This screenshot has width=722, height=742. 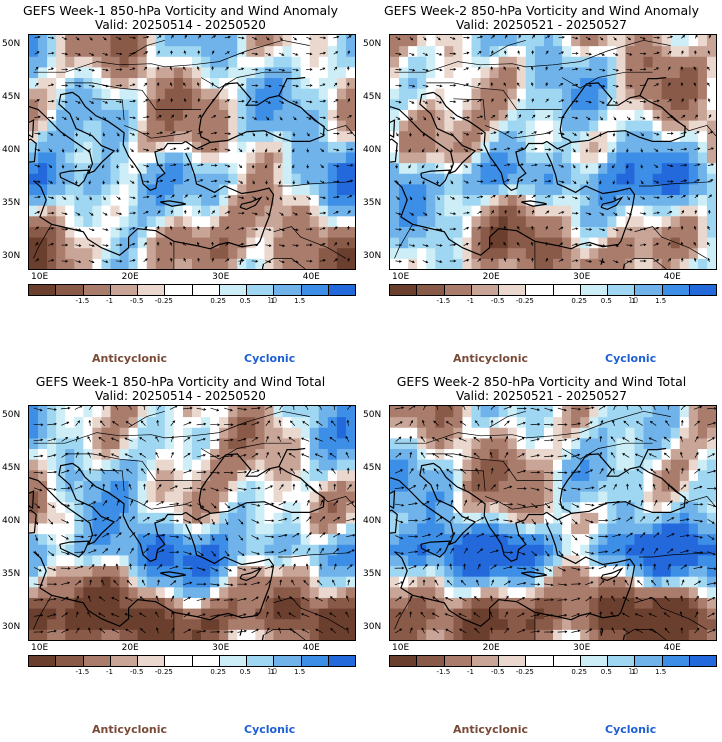 I want to click on lon-tick-label: 10E, so click(x=40, y=277).